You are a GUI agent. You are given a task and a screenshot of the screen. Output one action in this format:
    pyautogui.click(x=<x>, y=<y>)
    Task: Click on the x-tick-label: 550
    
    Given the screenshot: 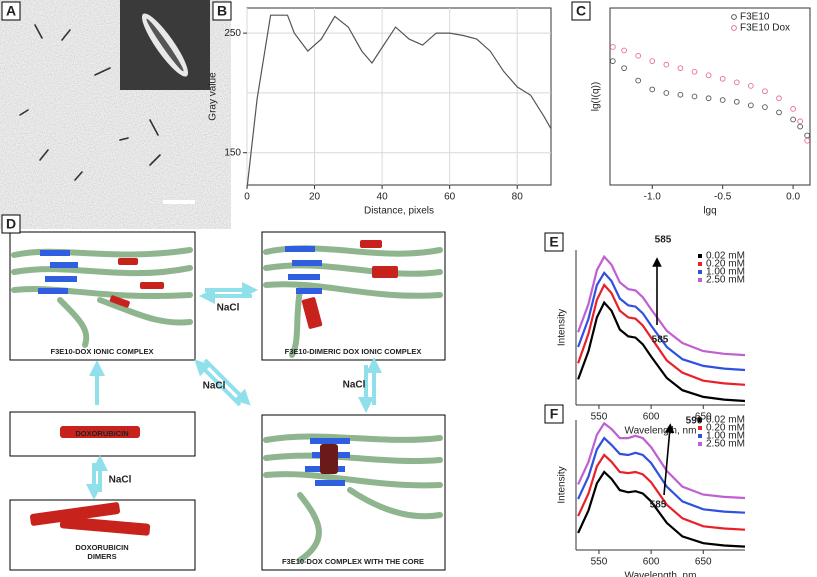 What is the action you would take?
    pyautogui.click(x=599, y=562)
    